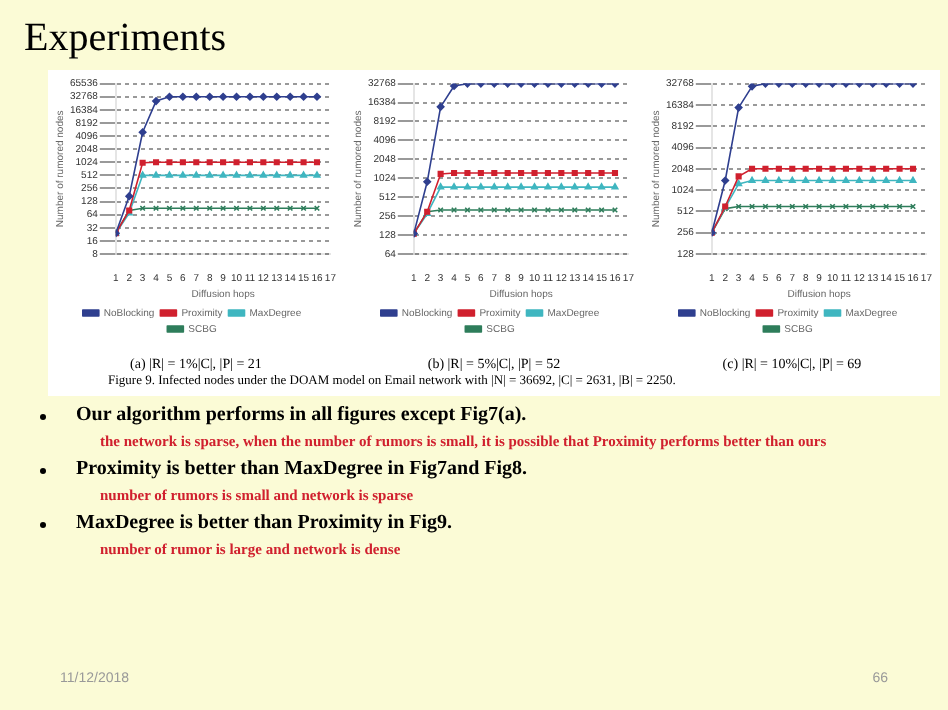 The image size is (948, 710). I want to click on text: Proximity is better than MaxDegree in Fig7and Fig8., so click(302, 470).